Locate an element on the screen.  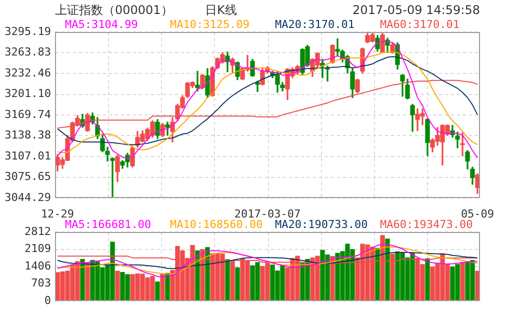
y-tick-label: 3263.83 is located at coordinates (27, 52).